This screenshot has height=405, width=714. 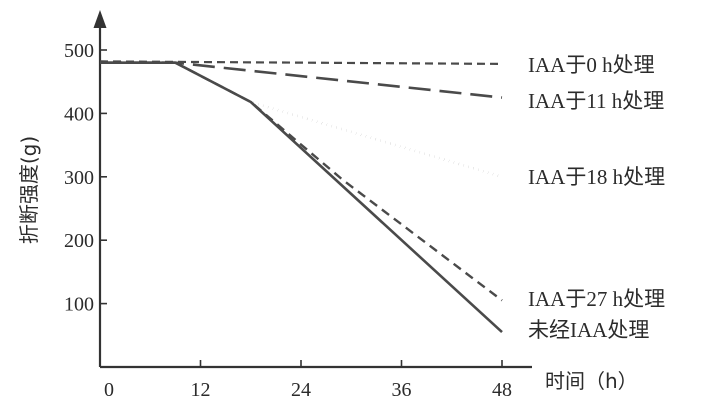 What do you see at coordinates (109, 390) in the screenshot?
I see `x-tick-label: 0` at bounding box center [109, 390].